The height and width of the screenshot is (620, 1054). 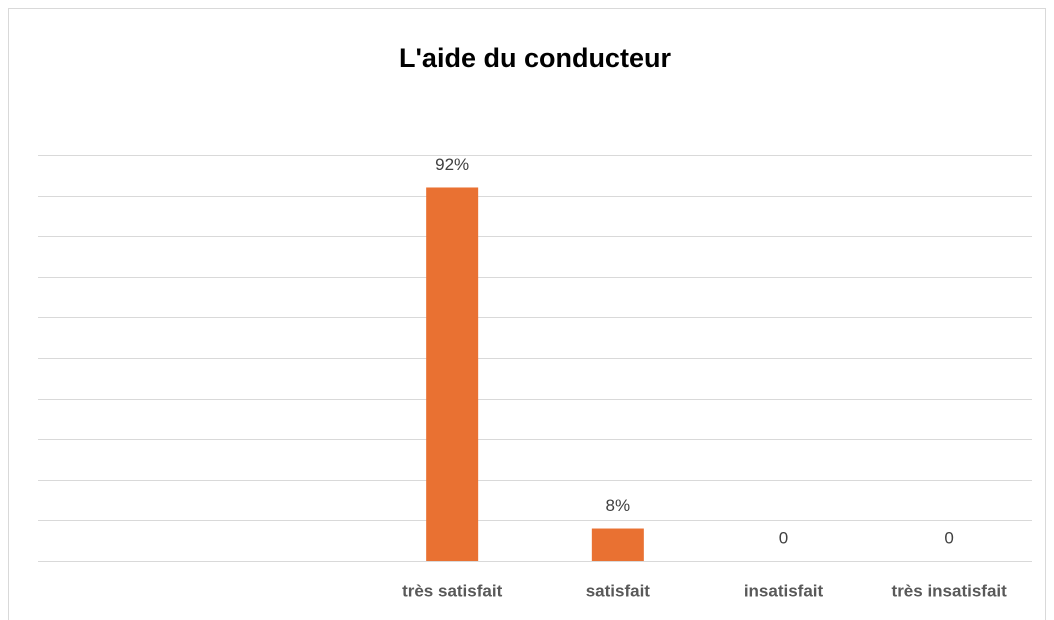 What do you see at coordinates (950, 590) in the screenshot?
I see `x-tick-label: très insatisfait` at bounding box center [950, 590].